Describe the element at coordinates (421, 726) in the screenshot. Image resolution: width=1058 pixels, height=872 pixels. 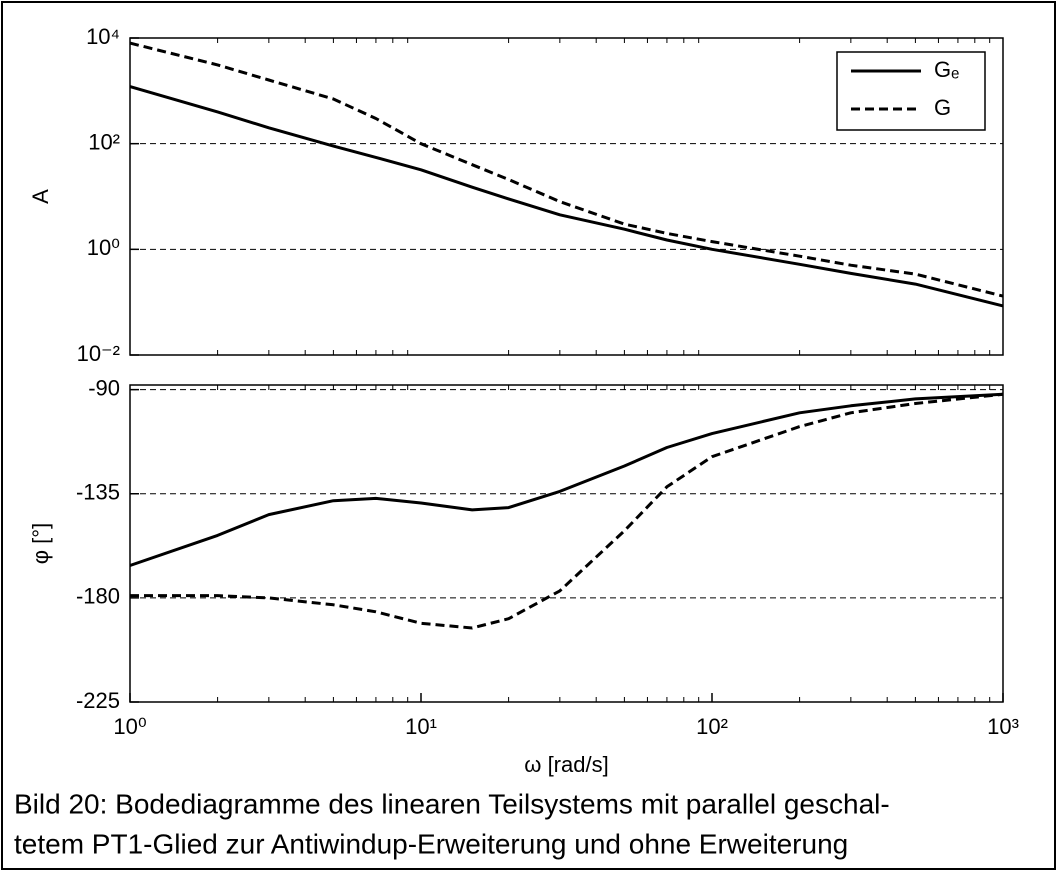
I see `x-tick-label: 10¹` at that location.